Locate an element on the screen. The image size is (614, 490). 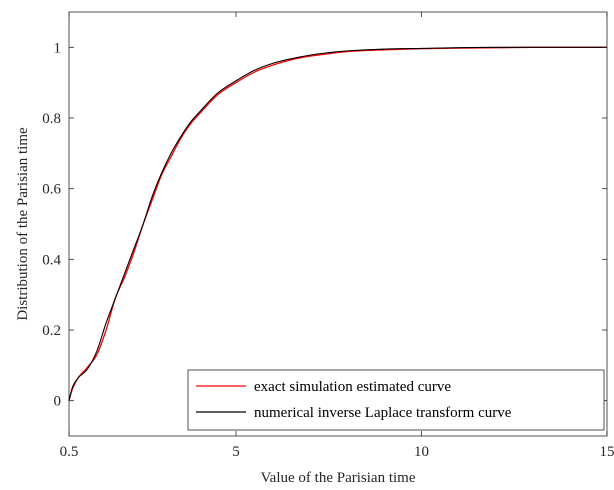
x-tick-label: 0.5 is located at coordinates (69, 452).